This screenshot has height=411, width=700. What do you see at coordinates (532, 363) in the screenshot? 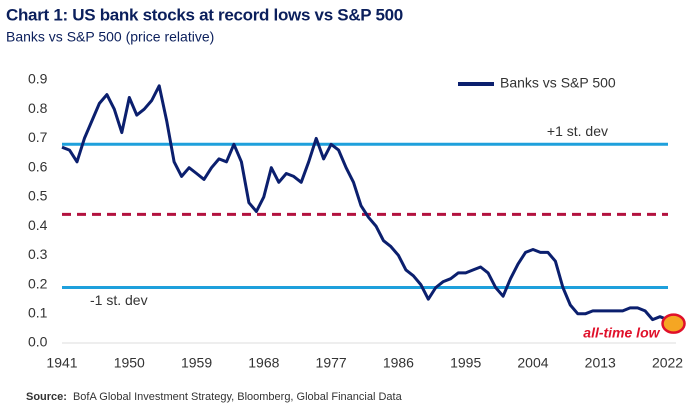
I see `x-tick-label: 2004` at bounding box center [532, 363].